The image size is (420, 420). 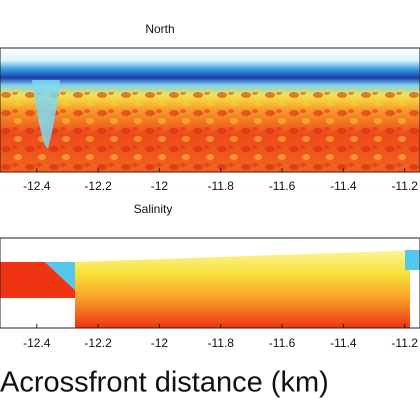 I want to click on x-axis-label: Acrossfront distance (km), so click(x=164, y=383).